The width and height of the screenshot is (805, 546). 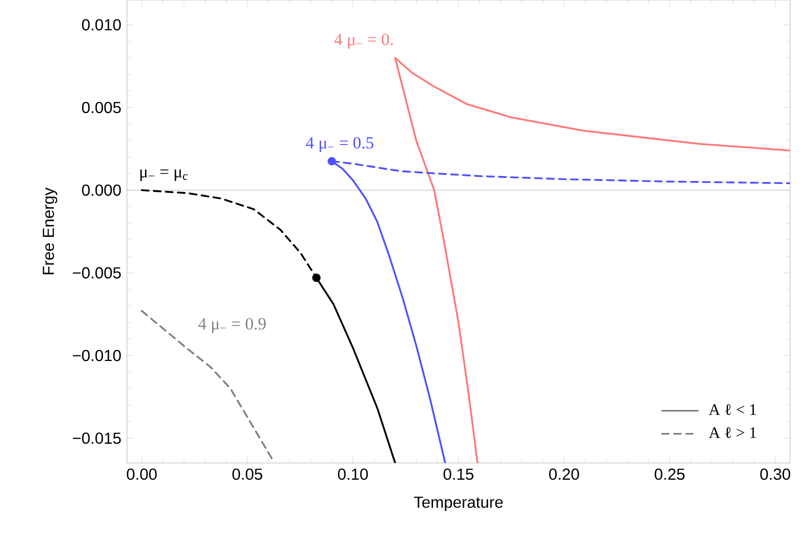 What do you see at coordinates (732, 410) in the screenshot?
I see `legend-label: A ℓ < 1` at bounding box center [732, 410].